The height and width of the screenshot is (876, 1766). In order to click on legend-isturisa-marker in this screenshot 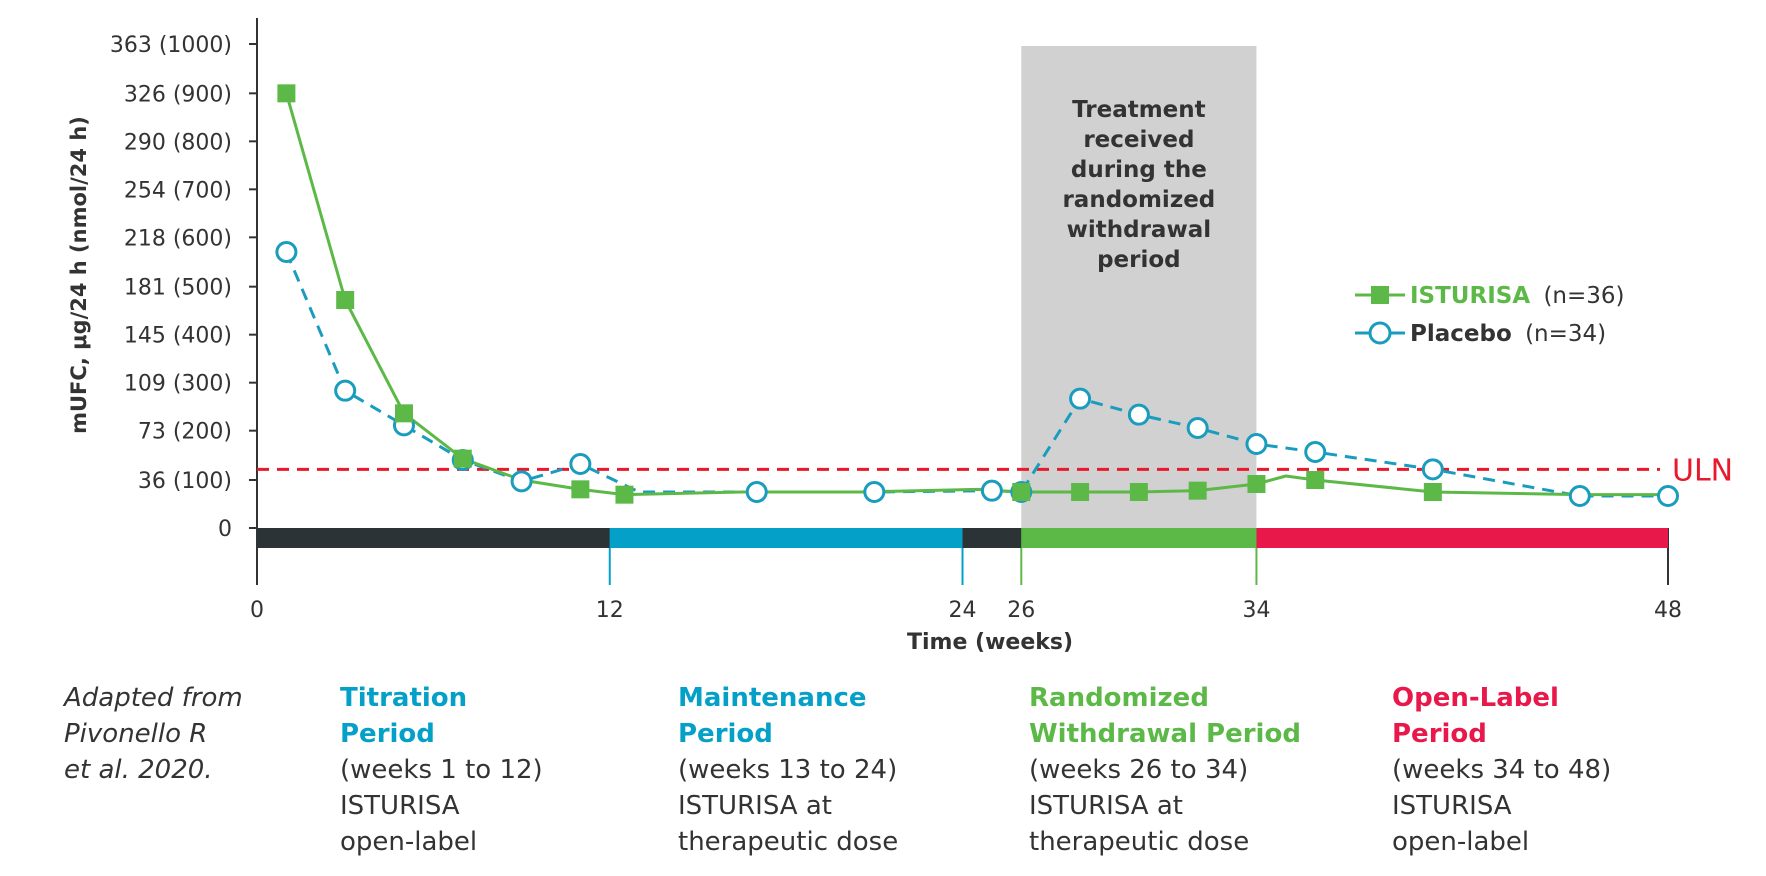, I will do `click(1380, 295)`.